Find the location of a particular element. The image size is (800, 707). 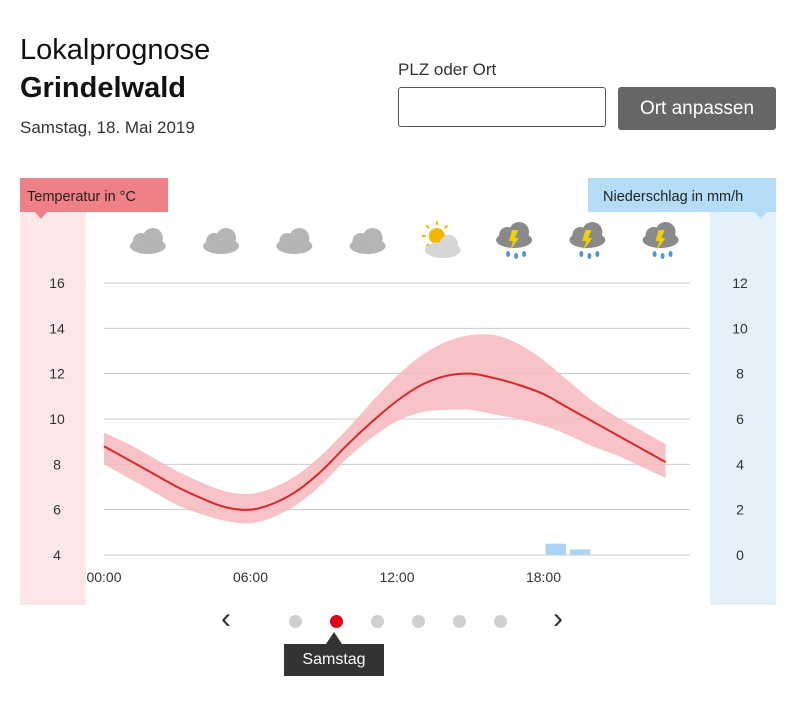

plz-input is located at coordinates (502, 107).